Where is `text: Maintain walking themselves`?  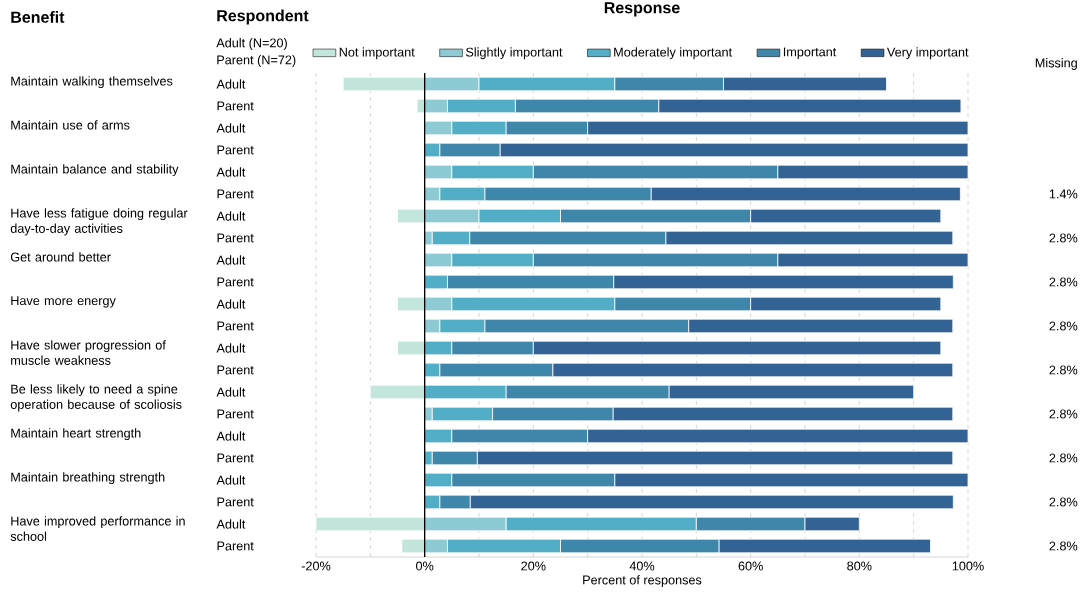
text: Maintain walking themselves is located at coordinates (92, 82).